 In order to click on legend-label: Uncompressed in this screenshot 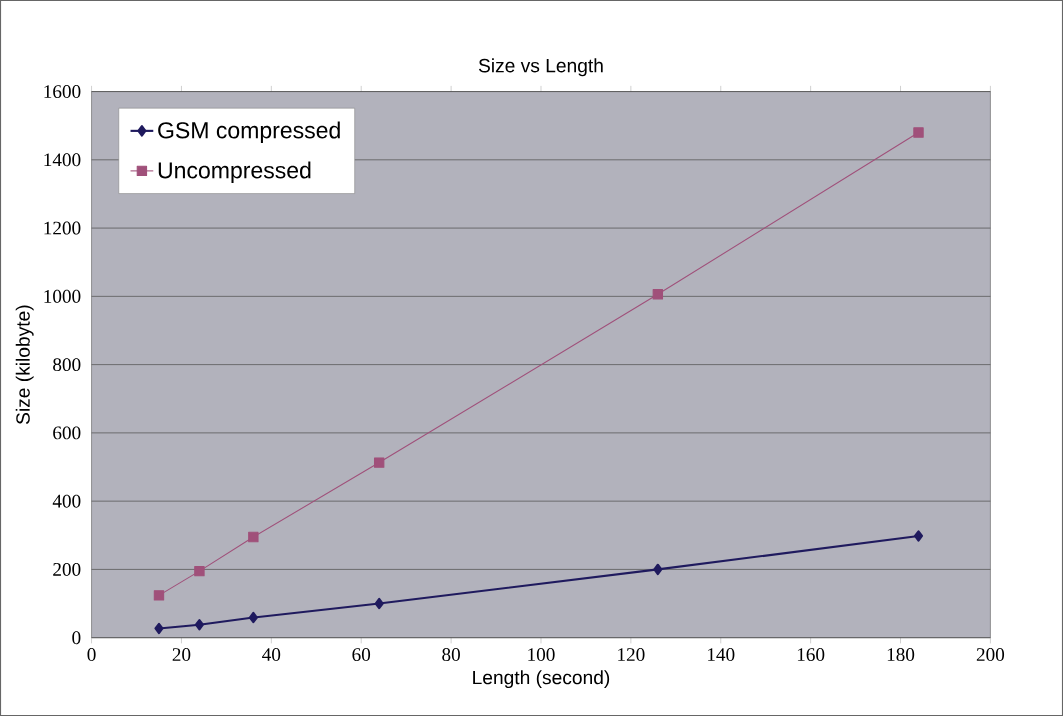, I will do `click(234, 172)`.